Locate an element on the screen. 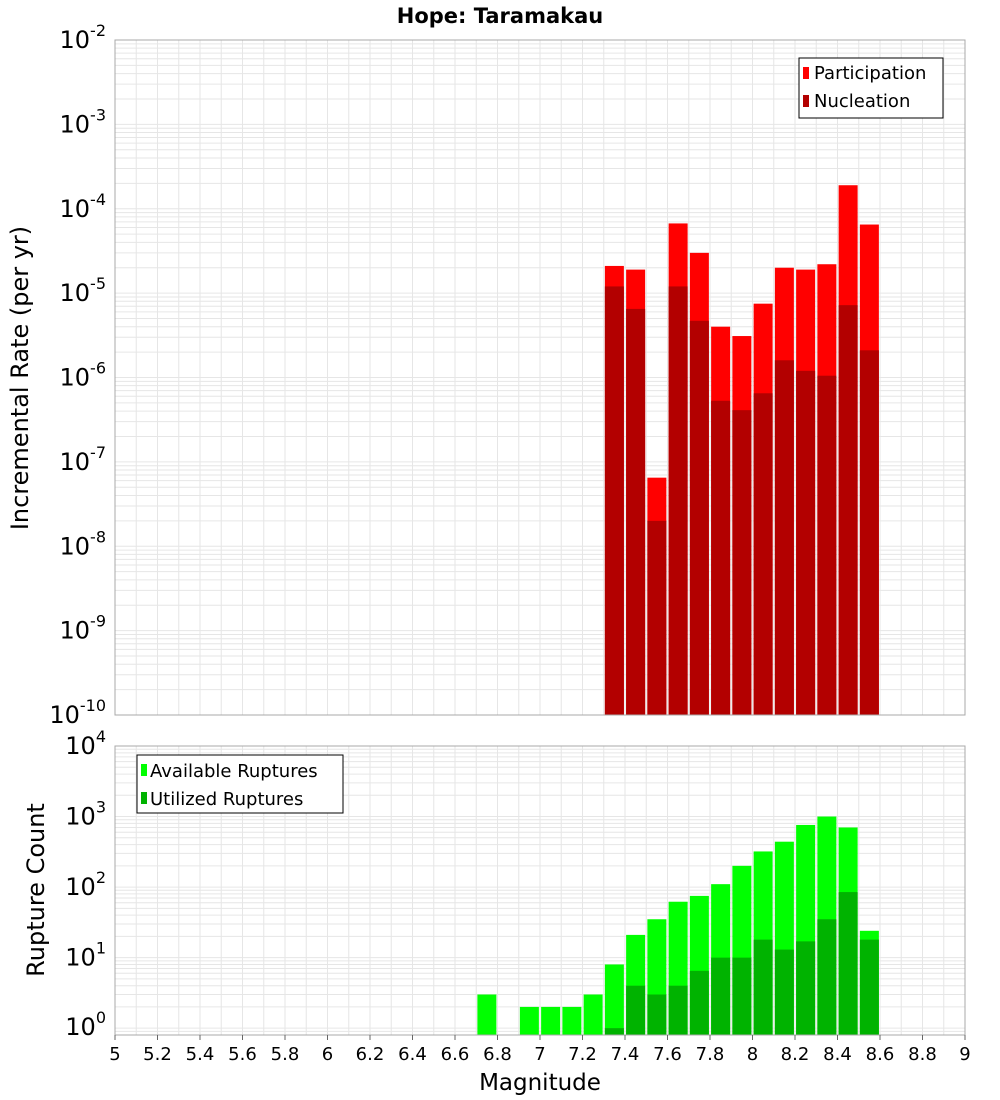 Image resolution: width=1000 pixels, height=1100 pixels. y-tick-label: 10⁻⁹ is located at coordinates (83, 628).